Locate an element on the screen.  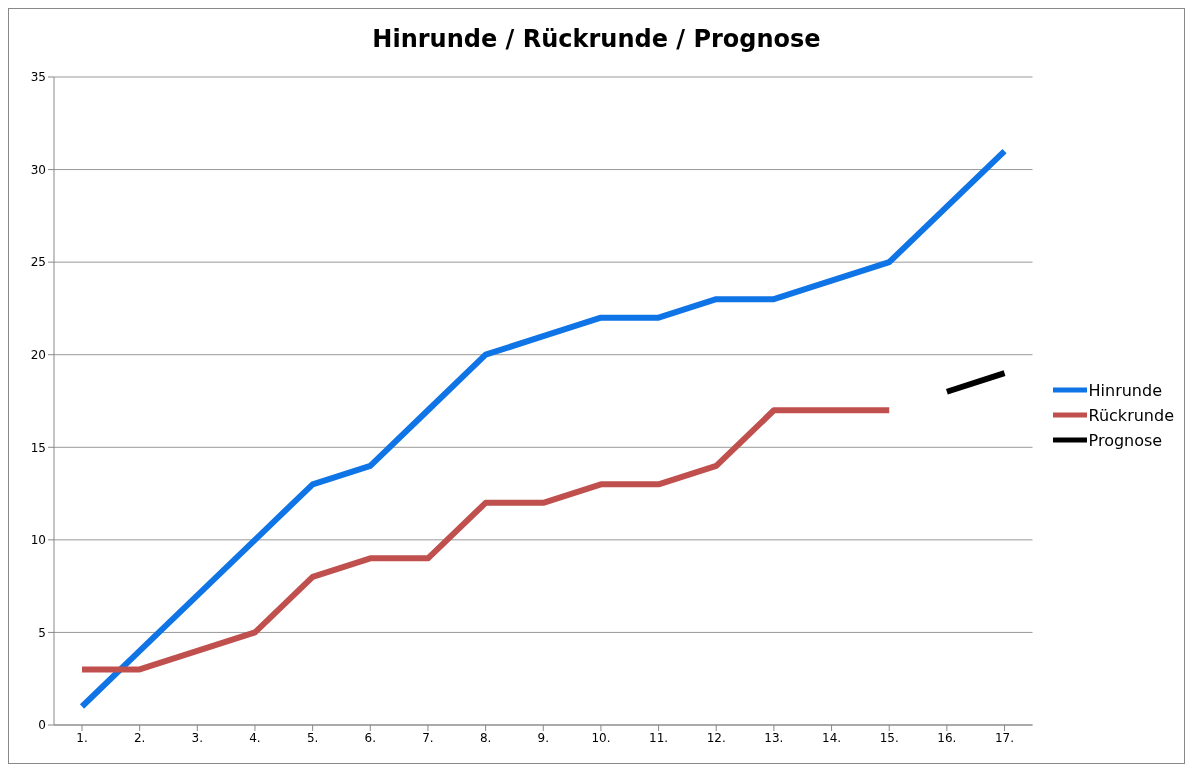
x-tick-label: 8. is located at coordinates (485, 737).